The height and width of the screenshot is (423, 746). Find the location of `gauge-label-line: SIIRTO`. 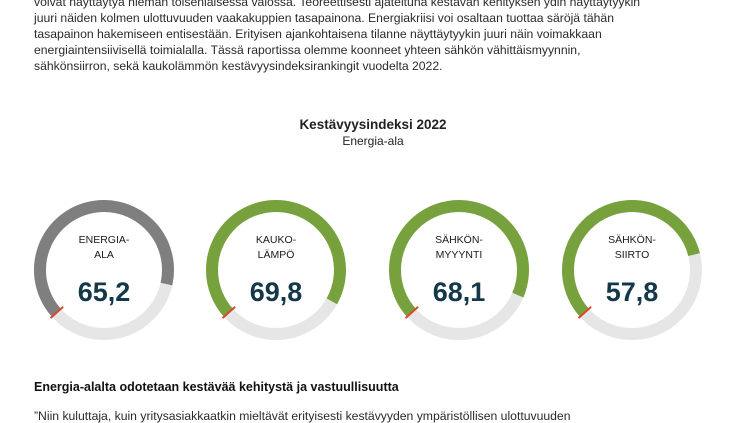

gauge-label-line: SIIRTO is located at coordinates (632, 255).